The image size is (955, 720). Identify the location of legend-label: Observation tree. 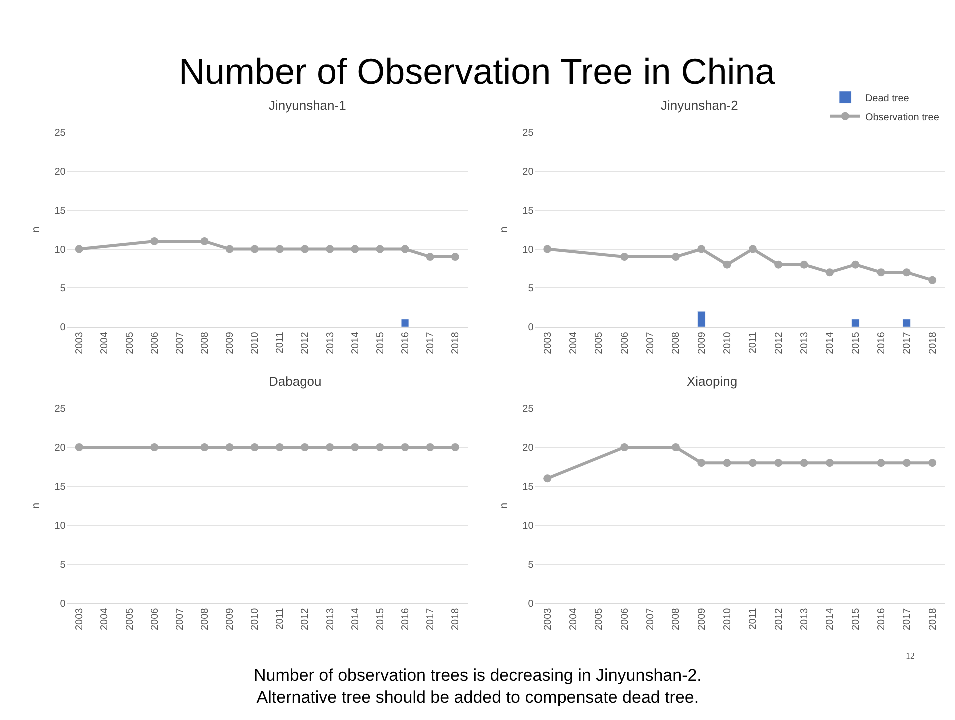
(902, 118).